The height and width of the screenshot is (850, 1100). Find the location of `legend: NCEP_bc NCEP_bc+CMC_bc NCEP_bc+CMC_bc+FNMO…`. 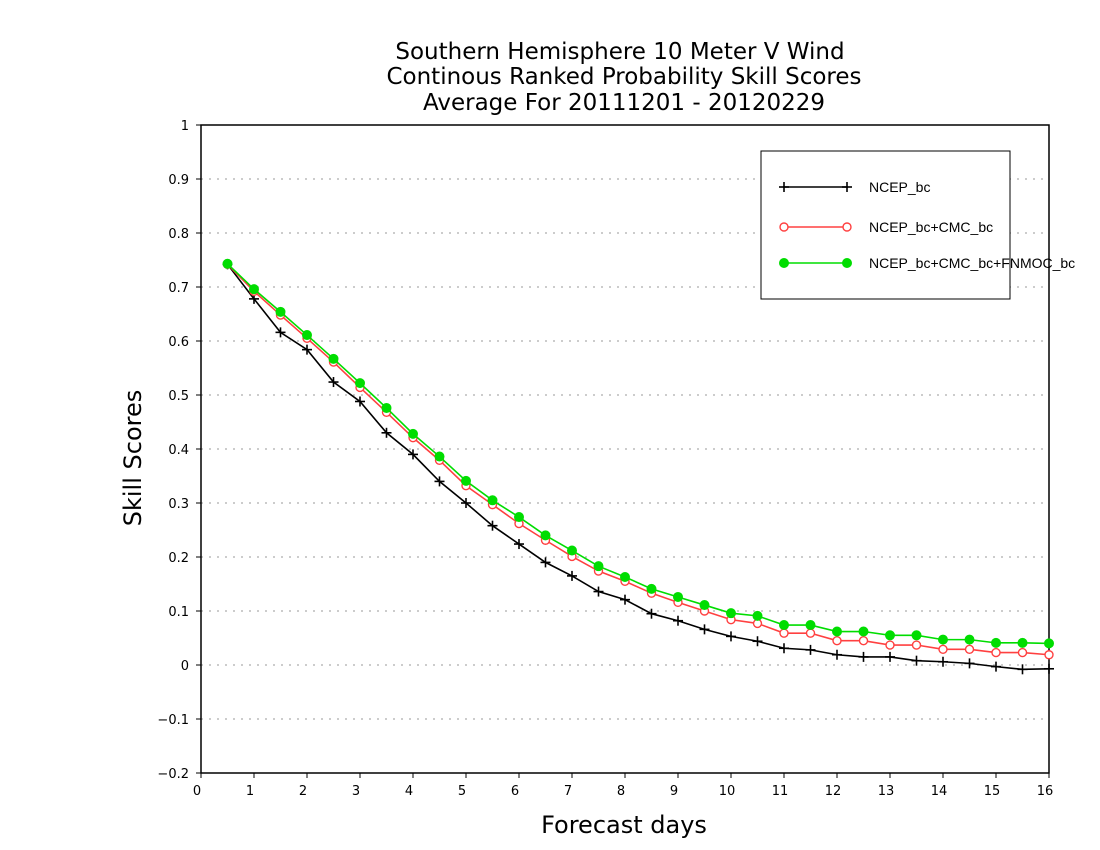

legend: NCEP_bc NCEP_bc+CMC_bc NCEP_bc+CMC_bc+FNMO… is located at coordinates (917, 225).